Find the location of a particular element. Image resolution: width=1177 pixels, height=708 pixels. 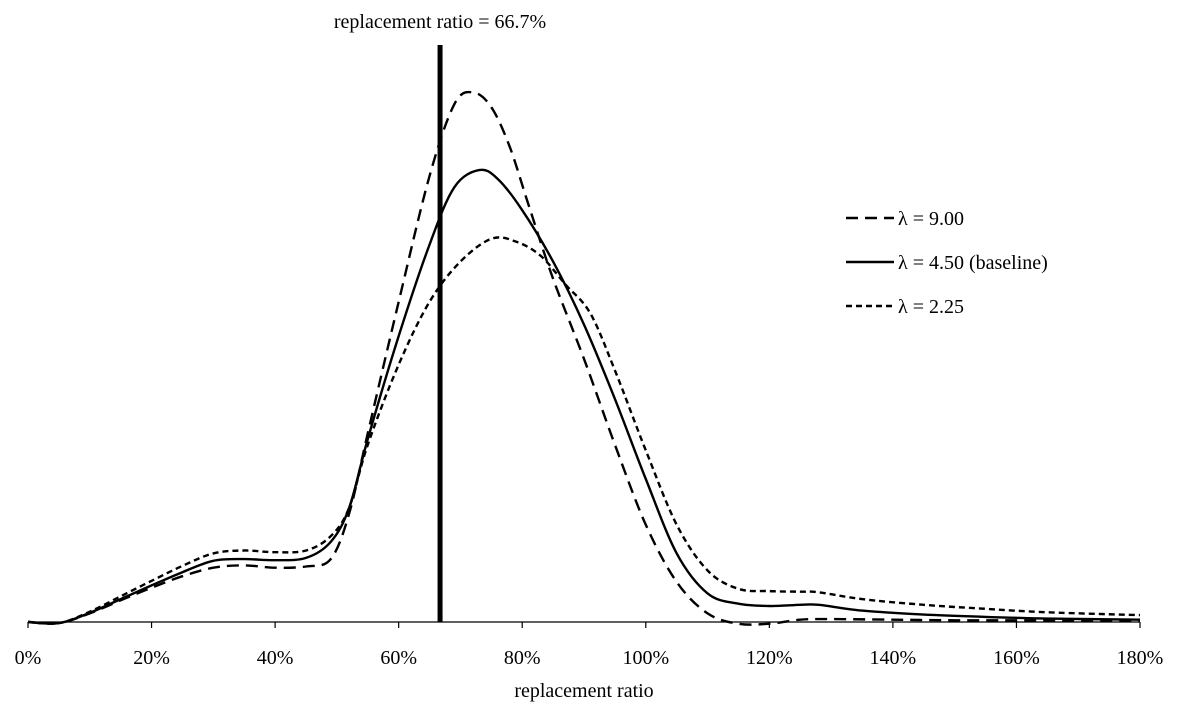

legend: λ = 9.00 λ = 4.50 (baseline) λ = 2.25 is located at coordinates (947, 263).